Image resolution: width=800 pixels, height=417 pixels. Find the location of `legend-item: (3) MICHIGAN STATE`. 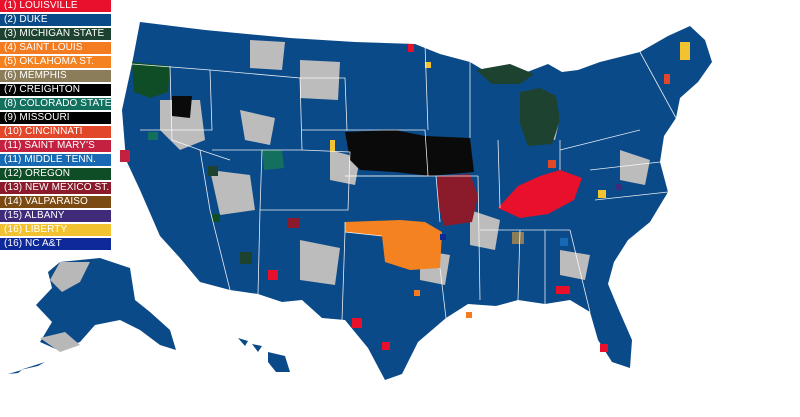

legend-item: (3) MICHIGAN STATE is located at coordinates (55, 34).